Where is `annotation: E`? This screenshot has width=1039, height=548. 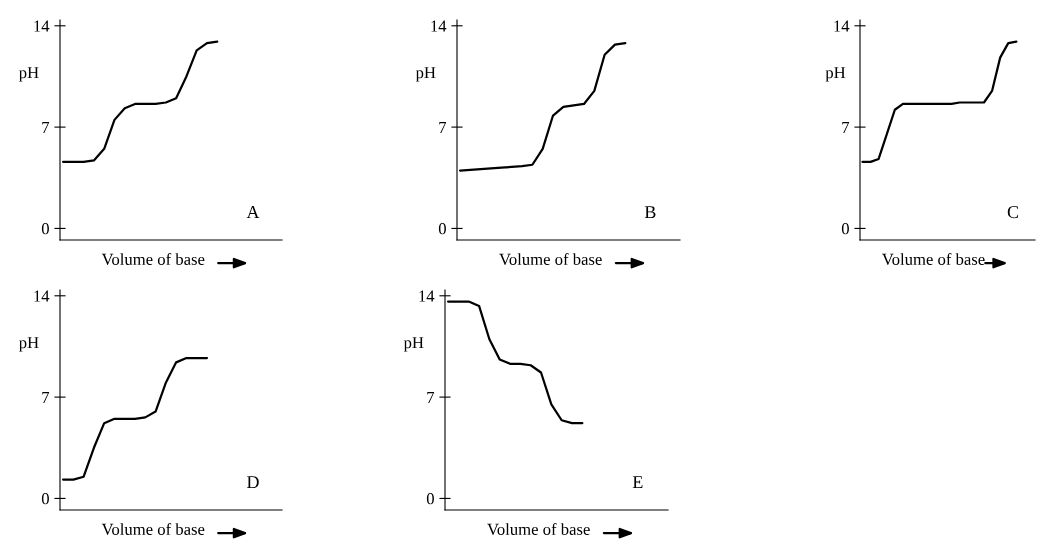
annotation: E is located at coordinates (637, 482).